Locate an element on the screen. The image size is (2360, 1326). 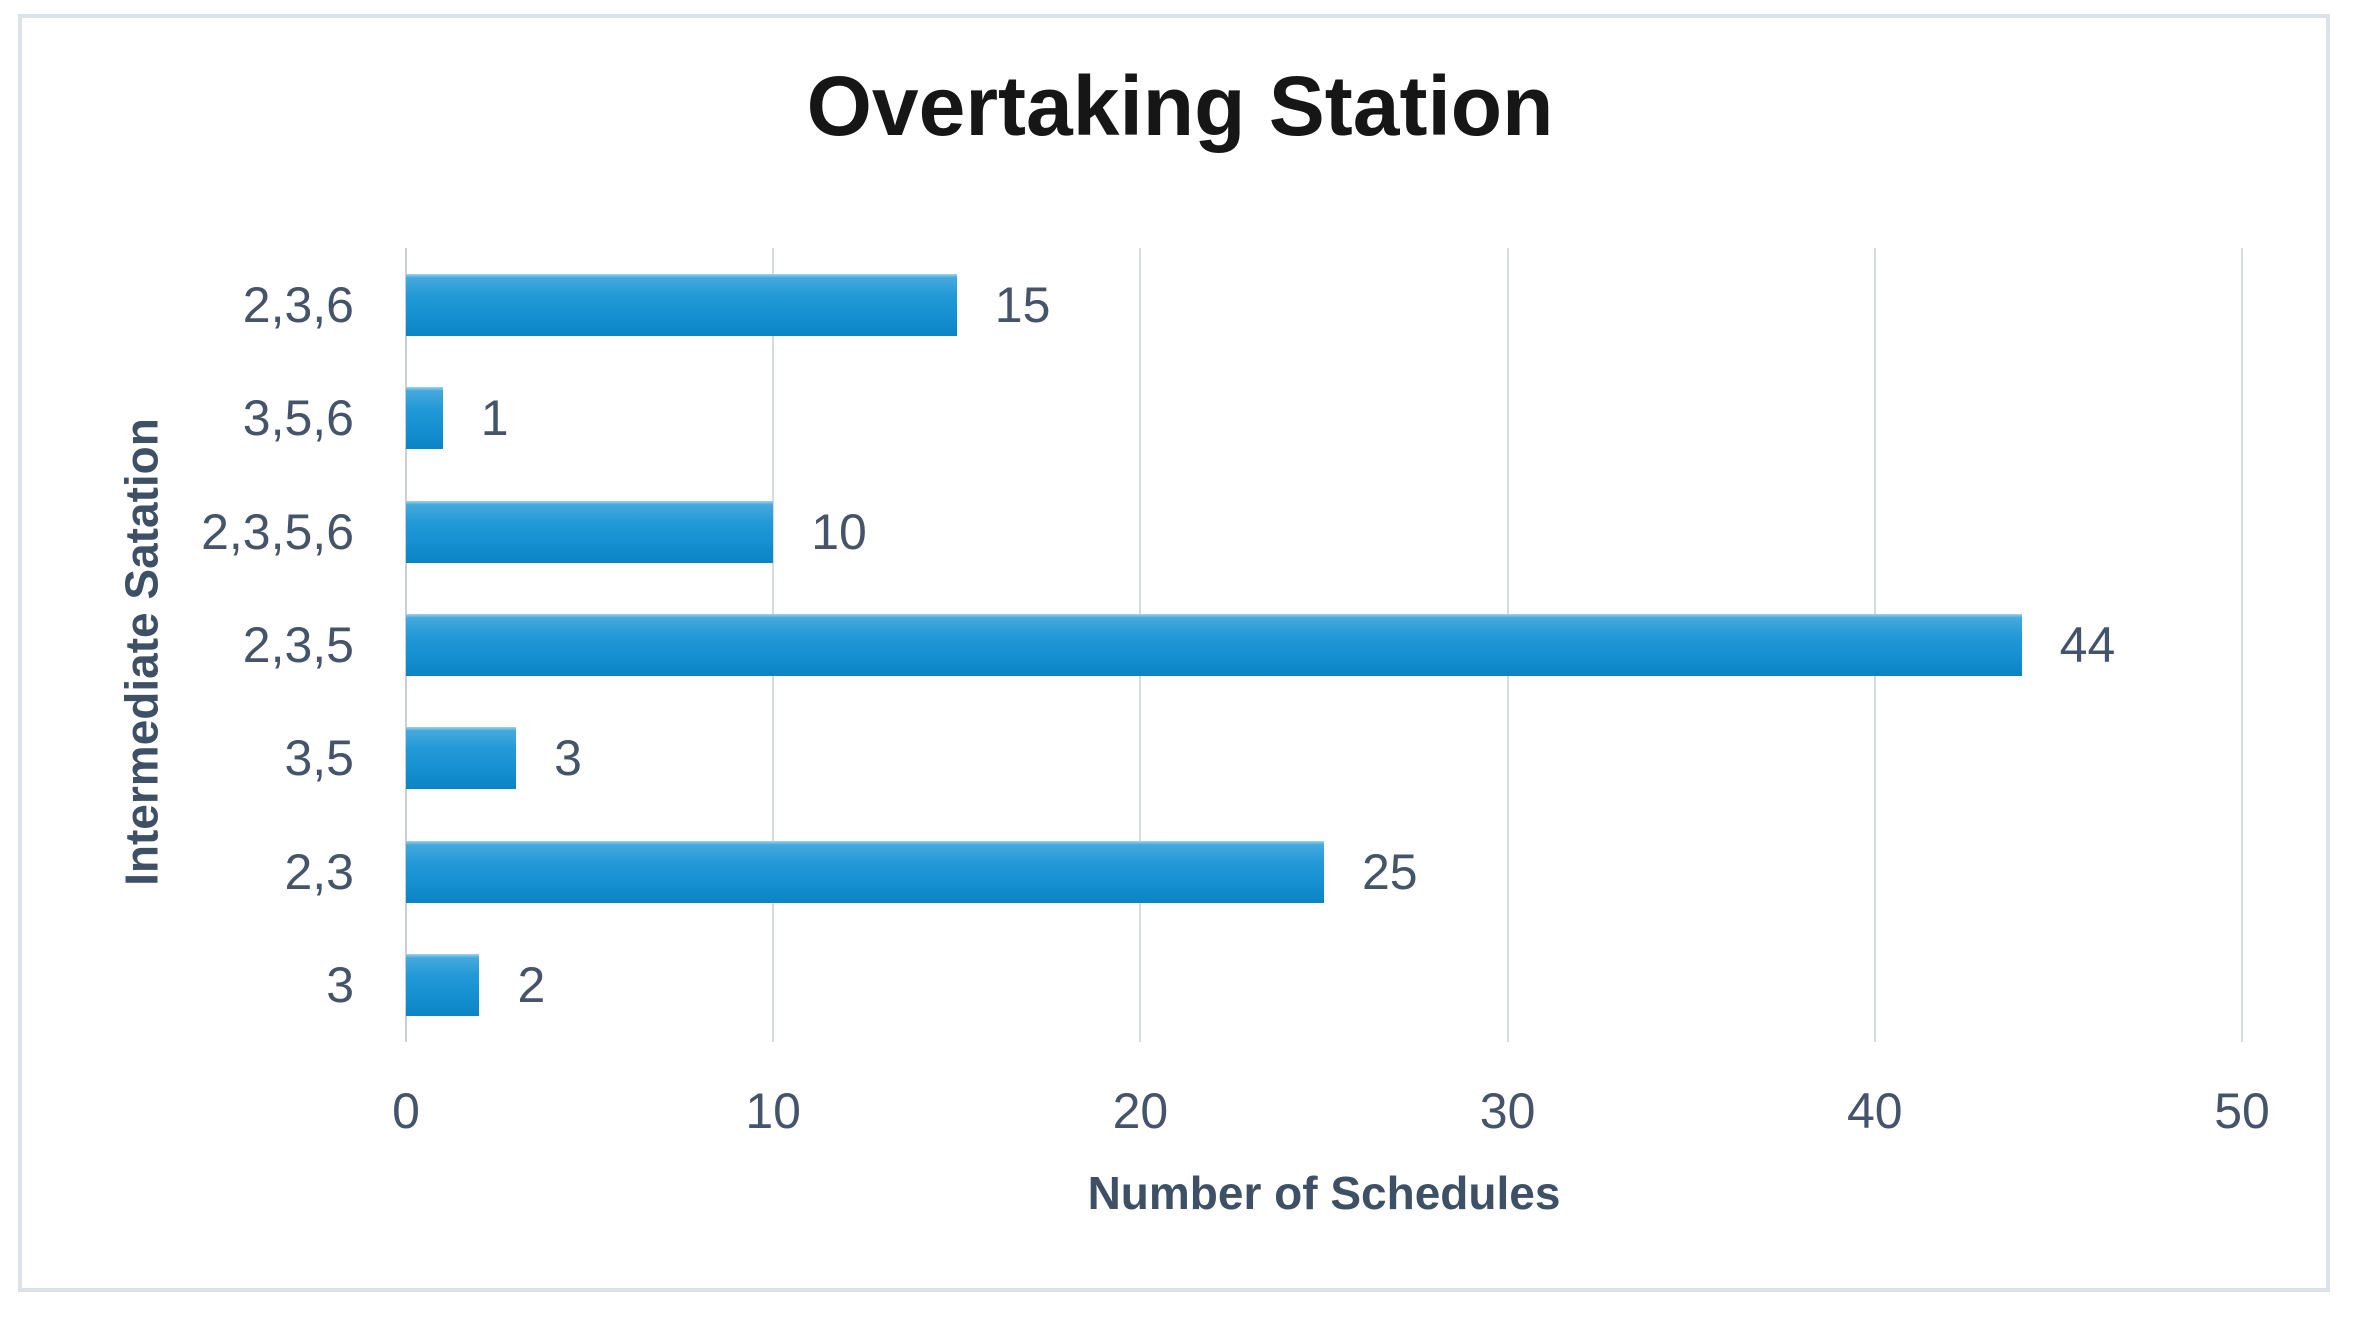
bar-row: 2,3,5,6 10 is located at coordinates (1221, 531).